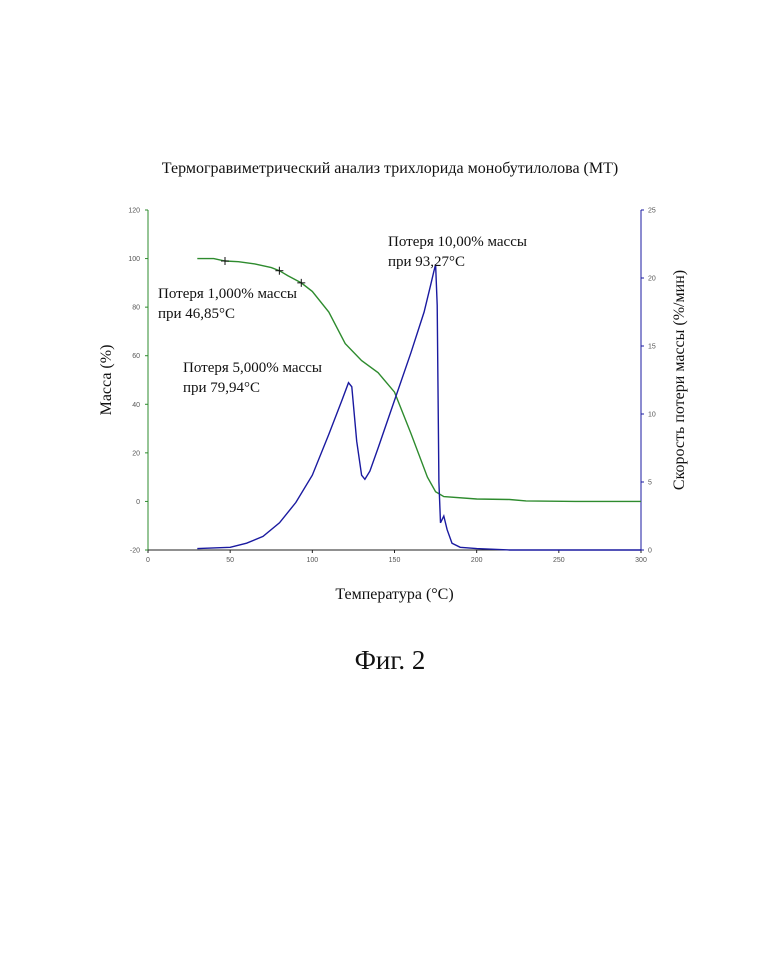 The image size is (780, 968). What do you see at coordinates (134, 259) in the screenshot?
I see `y-left-tick-label: 100` at bounding box center [134, 259].